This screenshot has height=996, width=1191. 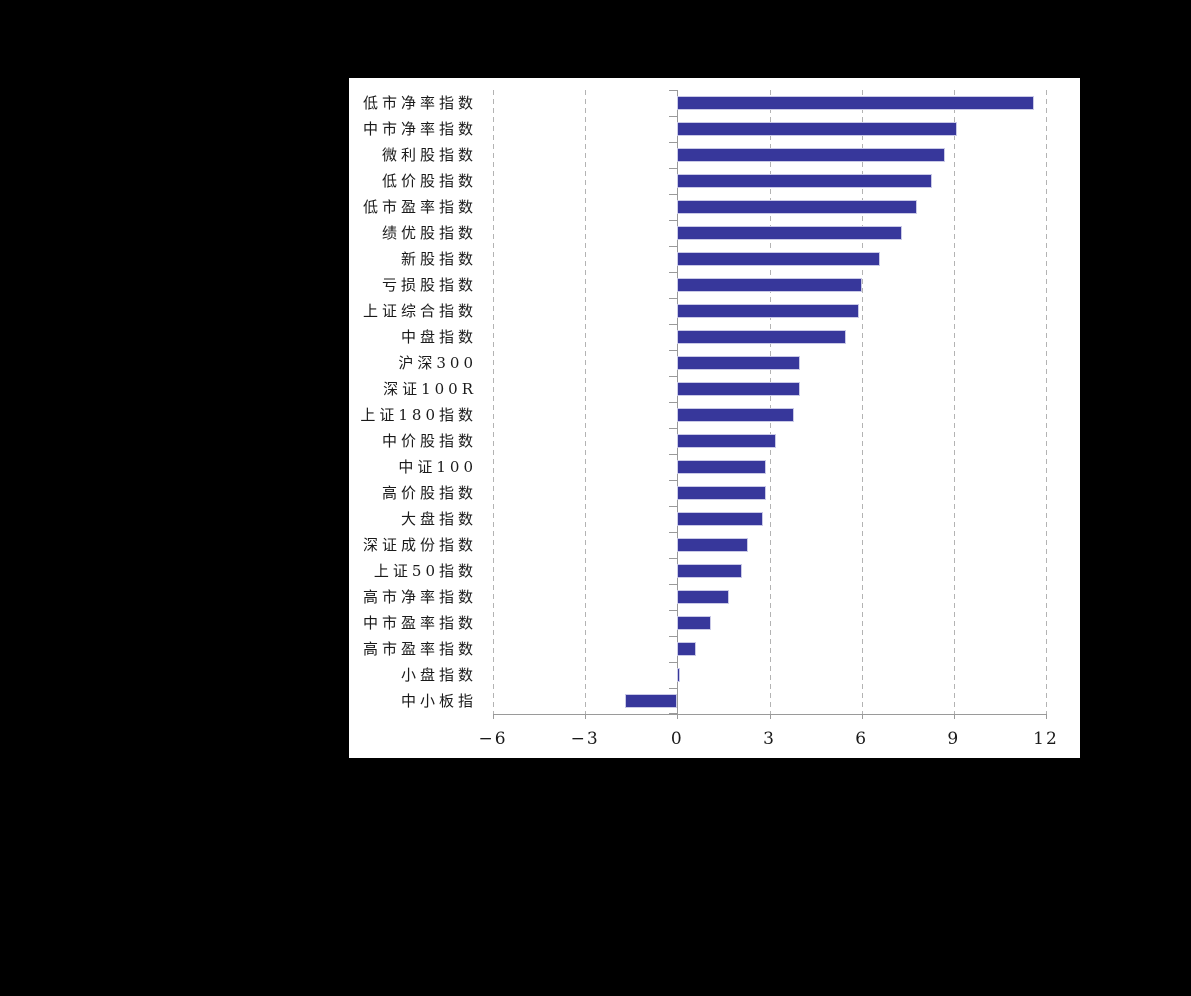 What do you see at coordinates (419, 311) in the screenshot?
I see `category-label: 上证综合指数` at bounding box center [419, 311].